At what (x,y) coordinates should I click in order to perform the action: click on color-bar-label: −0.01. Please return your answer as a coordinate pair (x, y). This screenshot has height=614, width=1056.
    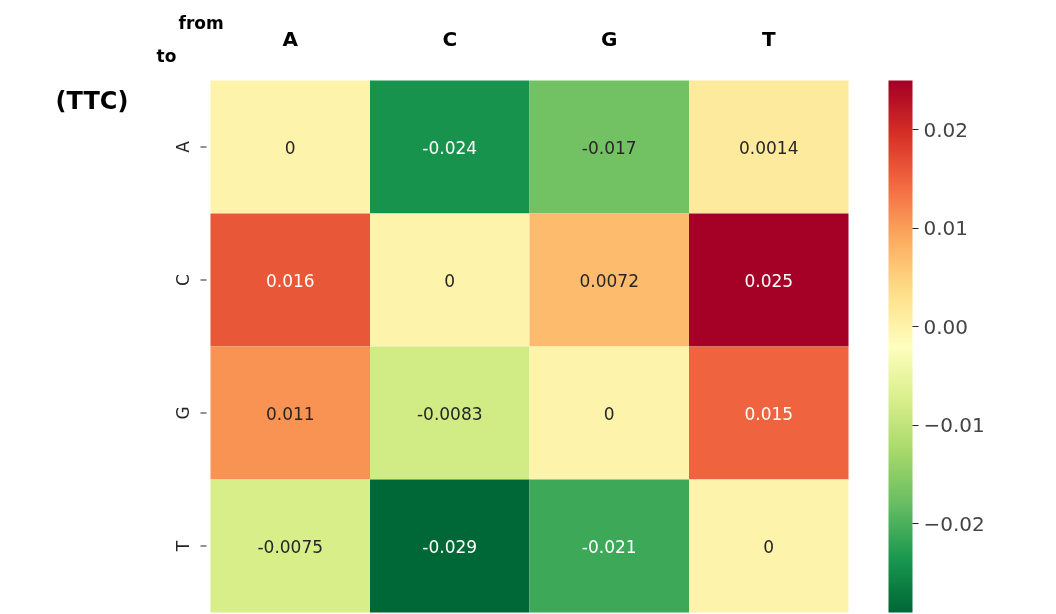
    Looking at the image, I should click on (954, 425).